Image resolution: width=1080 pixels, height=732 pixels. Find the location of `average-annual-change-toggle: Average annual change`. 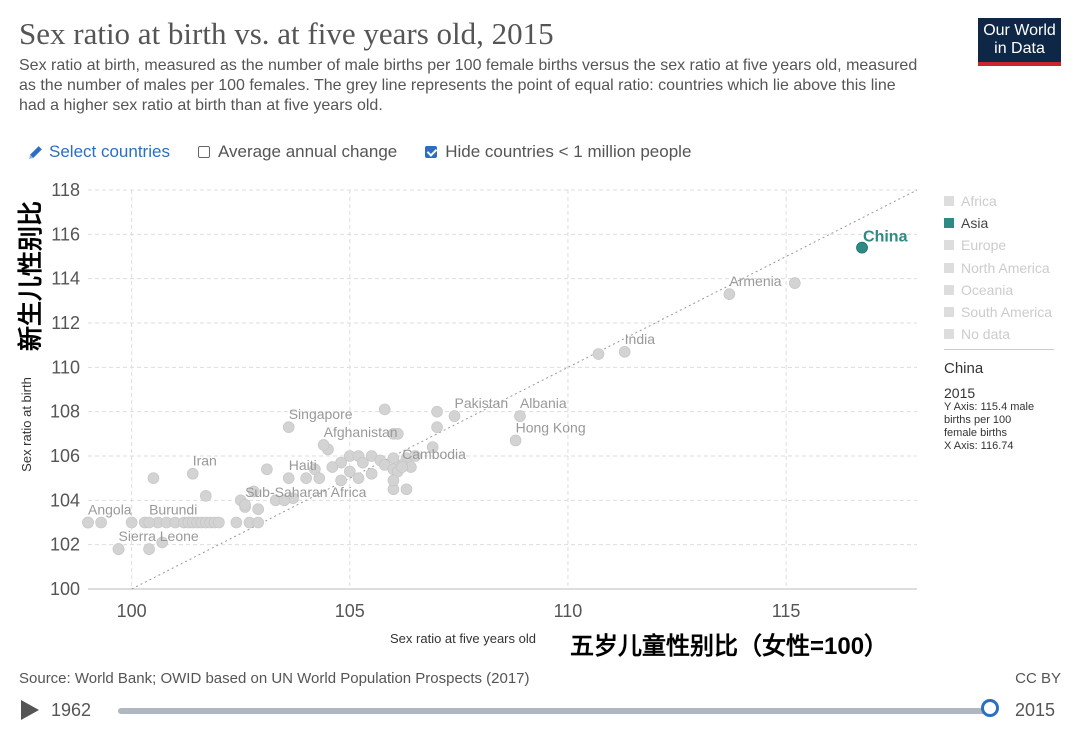

average-annual-change-toggle: Average annual change is located at coordinates (297, 152).